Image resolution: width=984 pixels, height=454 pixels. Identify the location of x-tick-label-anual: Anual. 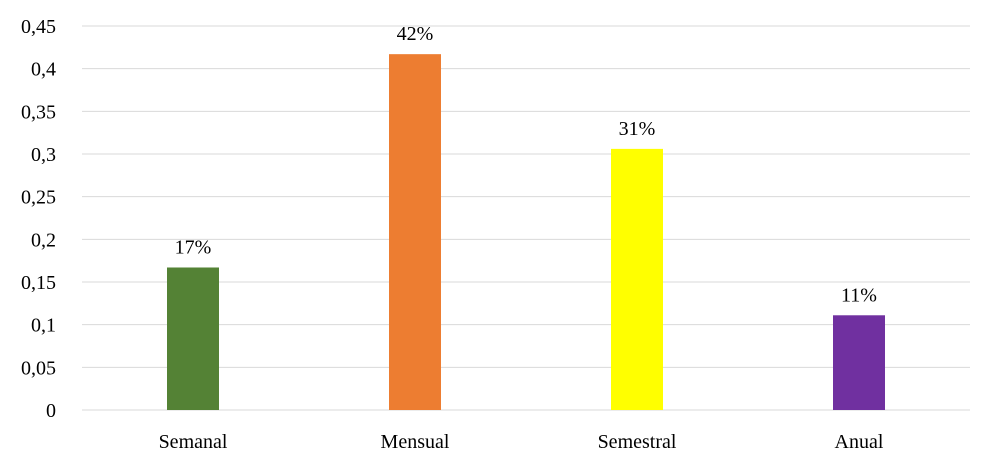
(859, 442).